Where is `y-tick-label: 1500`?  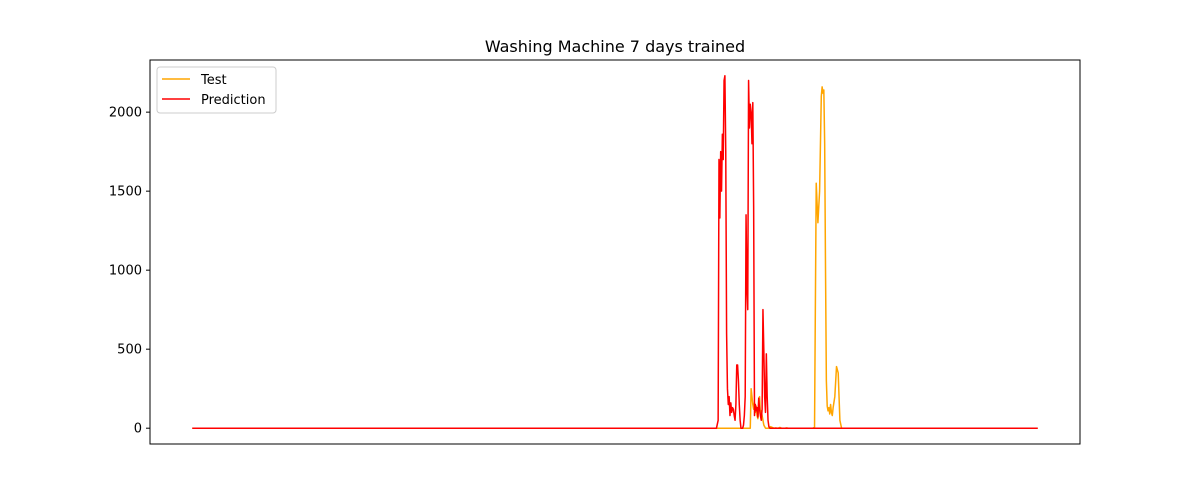 y-tick-label: 1500 is located at coordinates (125, 192).